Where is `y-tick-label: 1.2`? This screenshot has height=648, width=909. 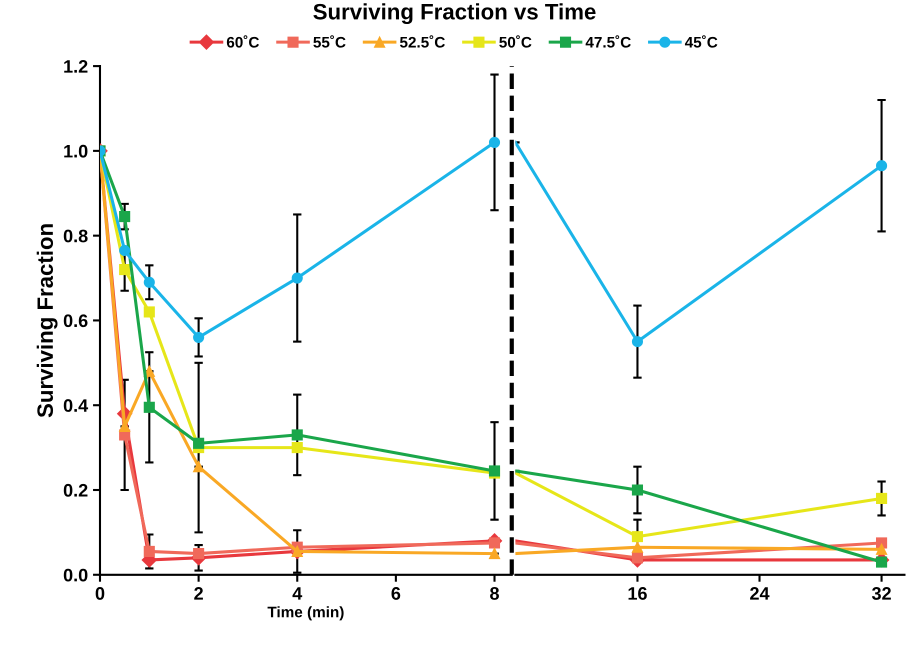
y-tick-label: 1.2 is located at coordinates (76, 66).